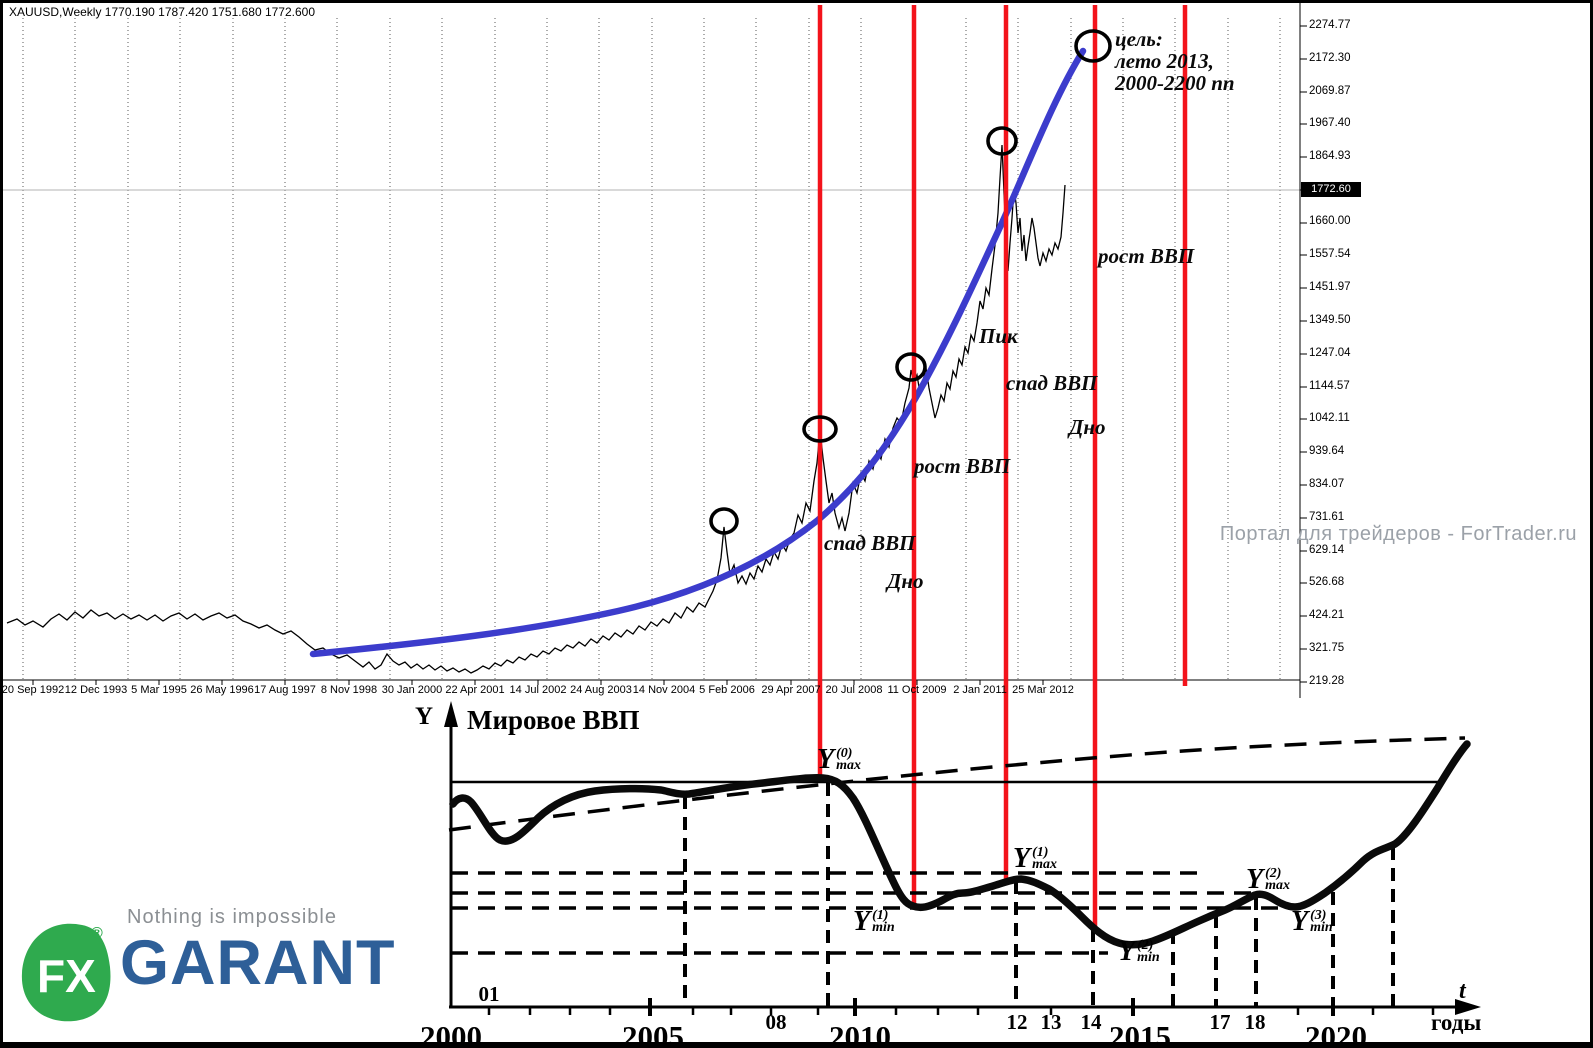  I want to click on date-tick: 8 Nov 1998, so click(349, 690).